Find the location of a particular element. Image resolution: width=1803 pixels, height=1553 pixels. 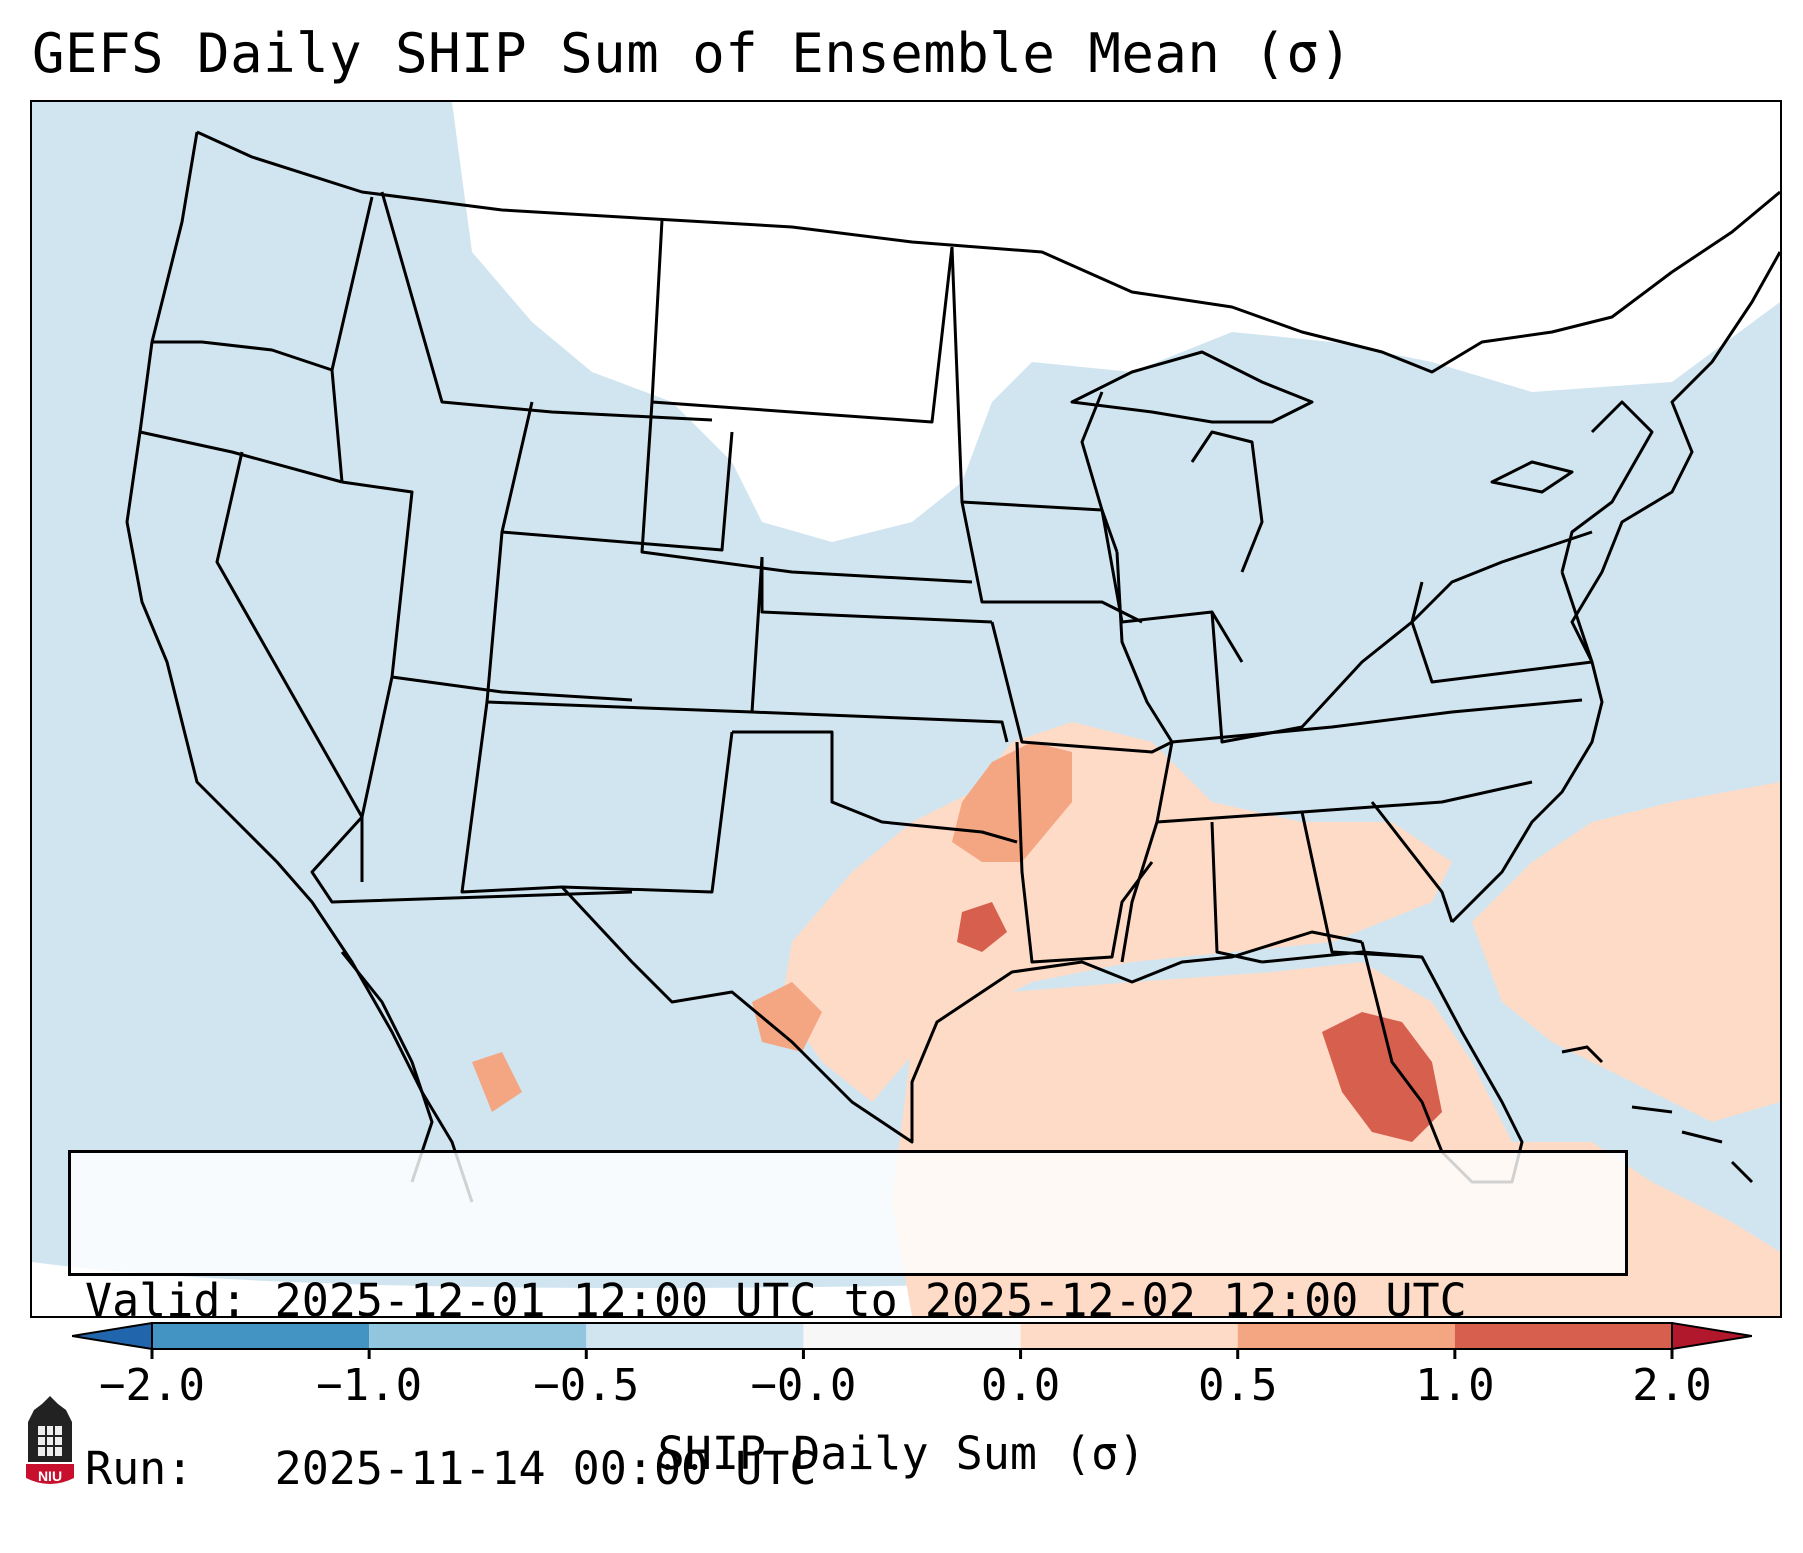

colorbar-ticks is located at coordinates (912, 1354).